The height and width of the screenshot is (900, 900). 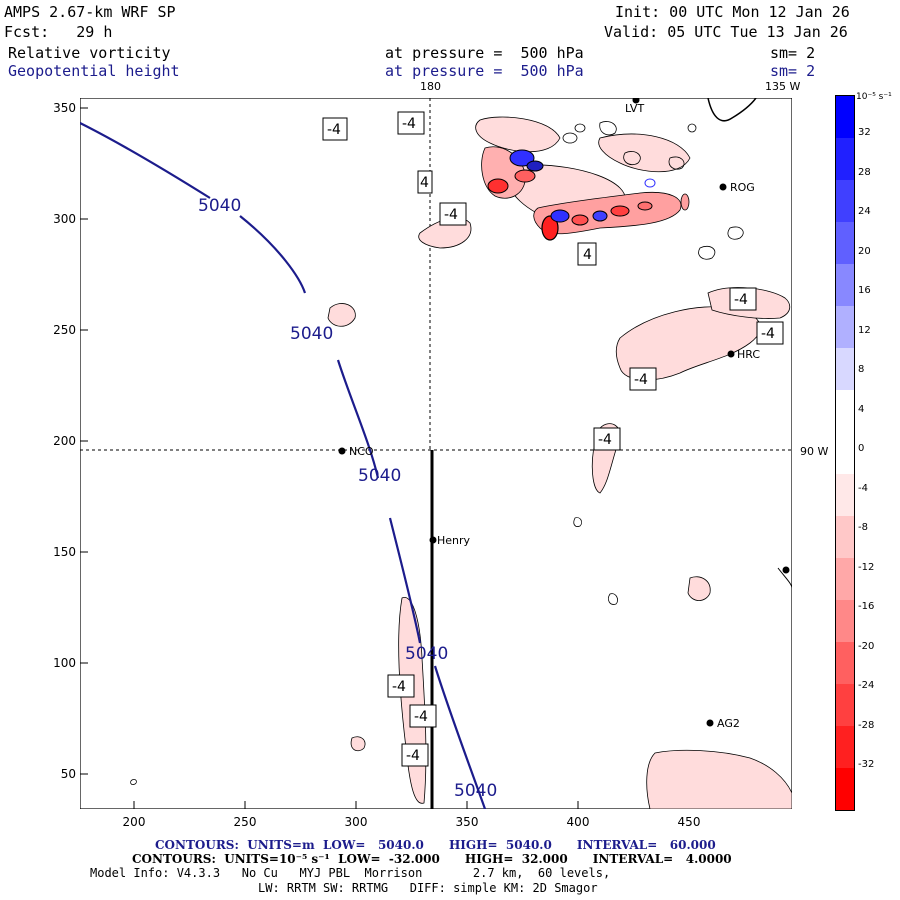 What do you see at coordinates (814, 451) in the screenshot?
I see `lon-label-90w: 90 W` at bounding box center [814, 451].